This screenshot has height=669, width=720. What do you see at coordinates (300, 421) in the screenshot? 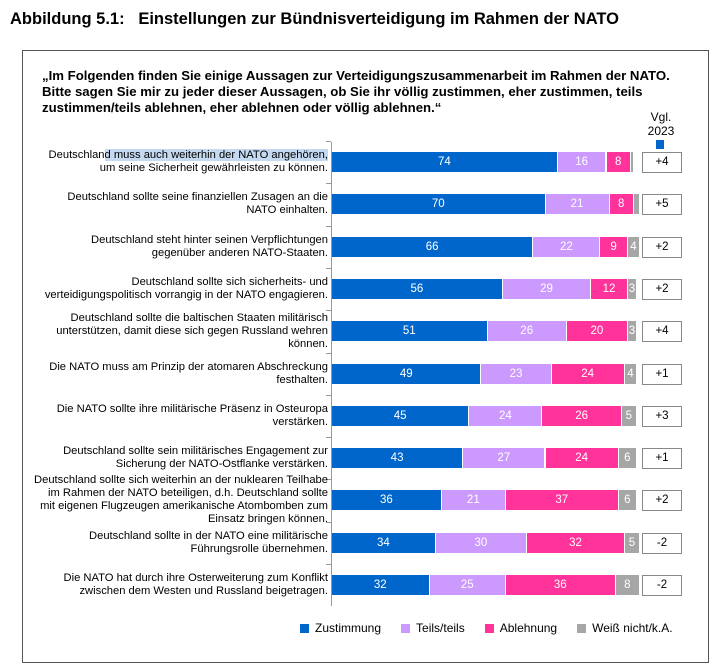
I see `category-label-line: verstärken.` at bounding box center [300, 421].